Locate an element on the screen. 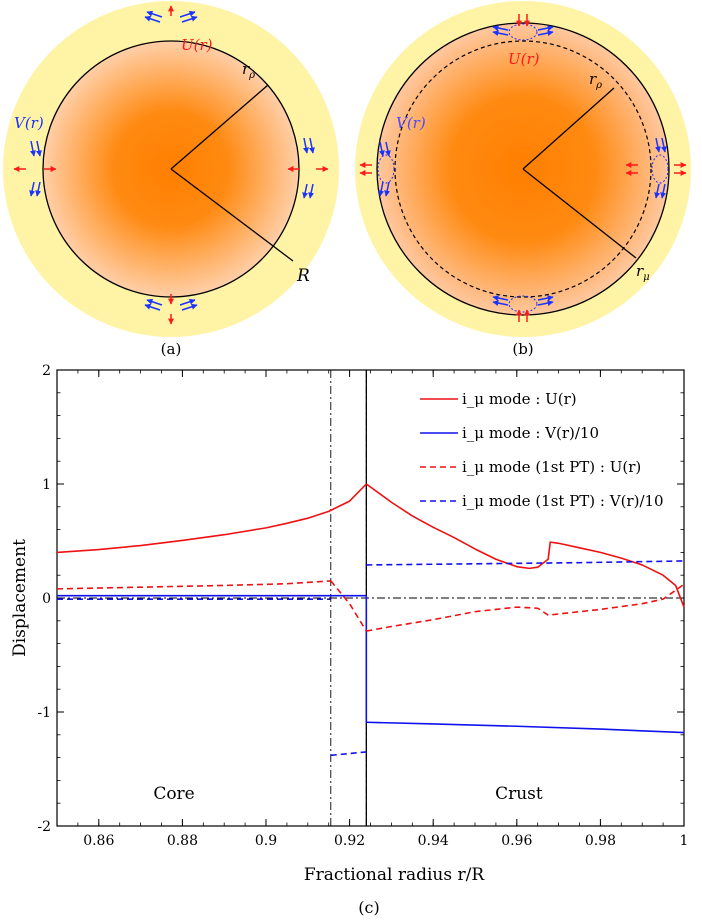 Image resolution: width=702 pixels, height=924 pixels. arrows-bottom-b is located at coordinates (523, 308).